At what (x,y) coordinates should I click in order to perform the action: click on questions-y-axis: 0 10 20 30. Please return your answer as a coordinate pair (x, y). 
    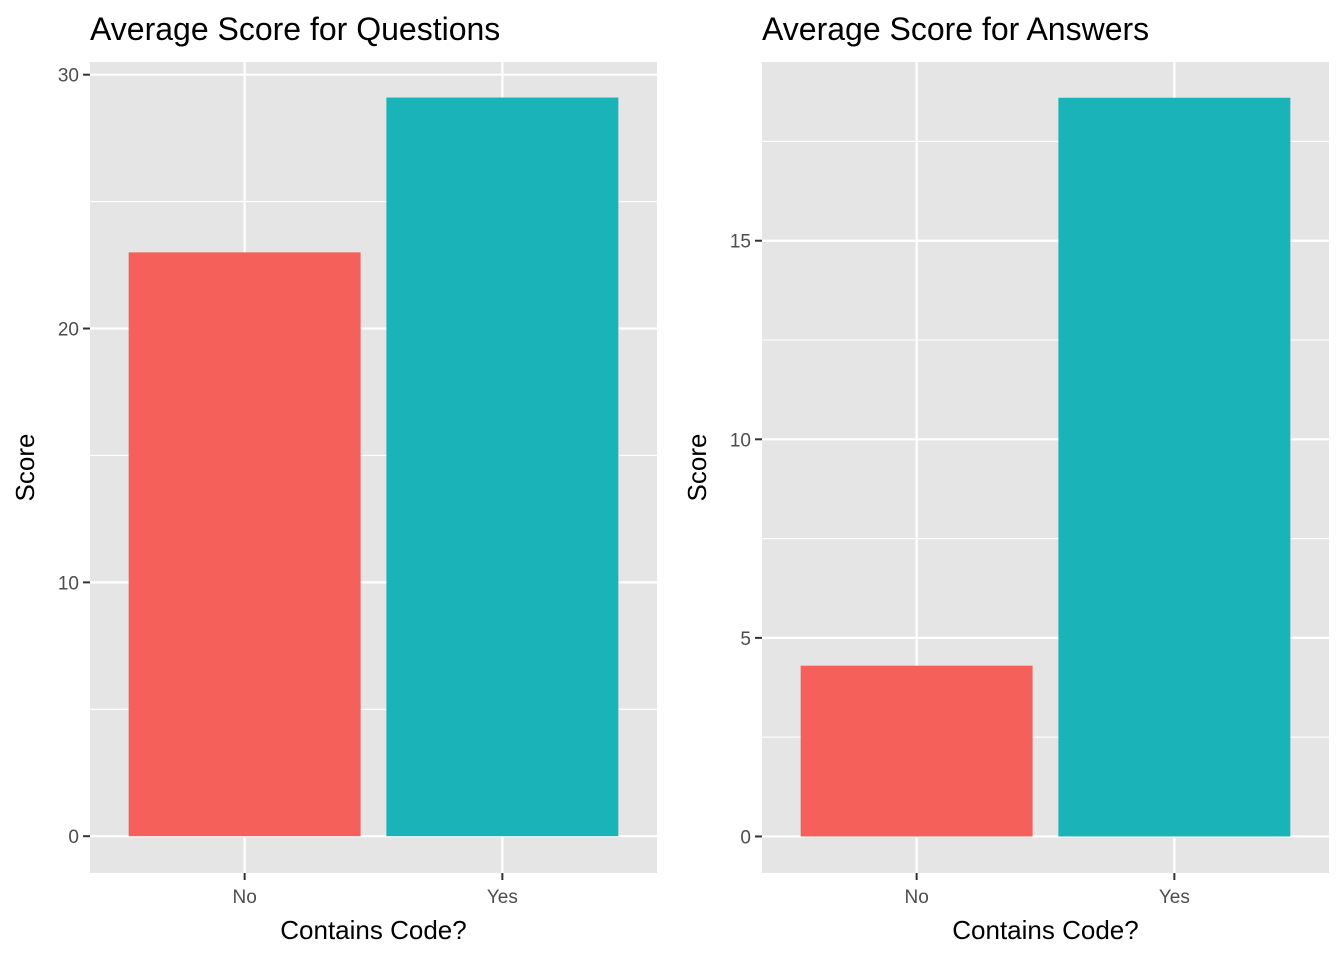
    Looking at the image, I should click on (74, 457).